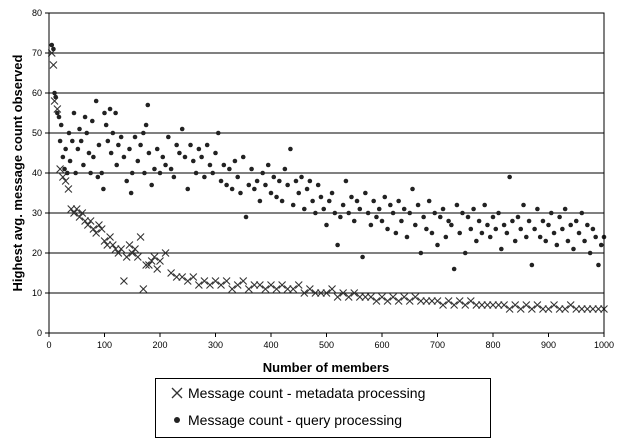  Describe the element at coordinates (104, 345) in the screenshot. I see `x-tick-label: 100` at that location.